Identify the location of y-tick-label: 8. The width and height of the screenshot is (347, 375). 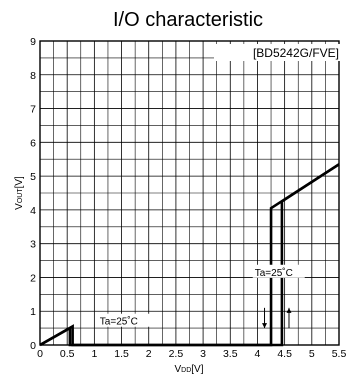
(33, 76).